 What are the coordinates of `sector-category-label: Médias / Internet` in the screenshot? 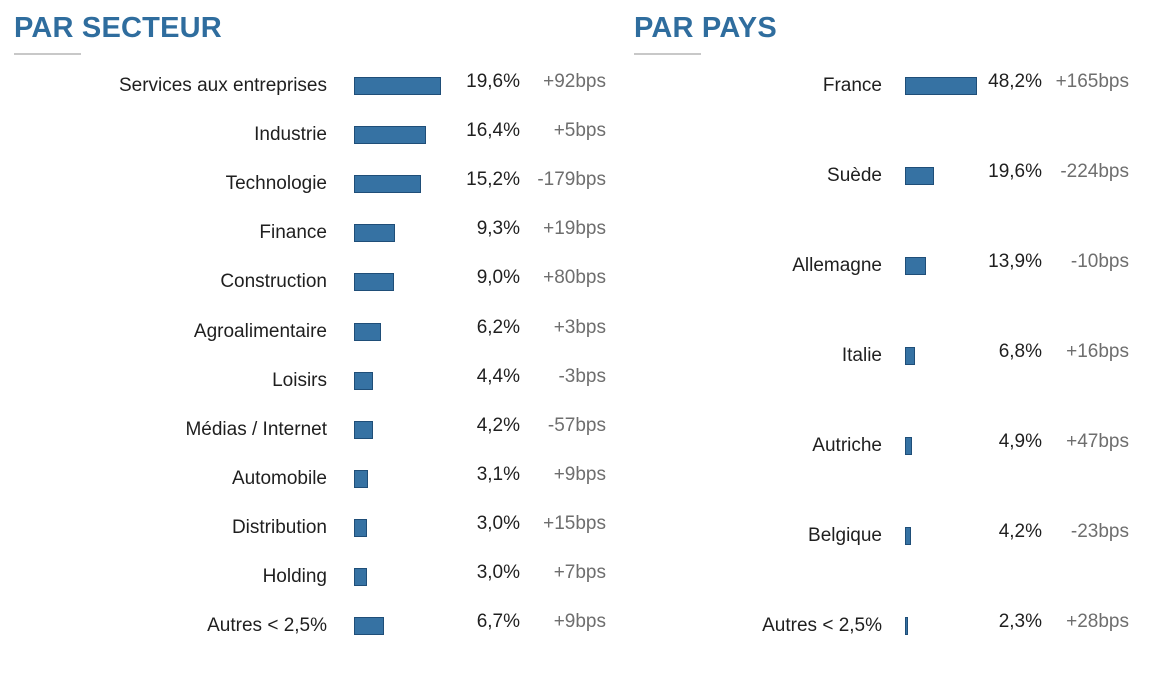 It's located at (256, 429).